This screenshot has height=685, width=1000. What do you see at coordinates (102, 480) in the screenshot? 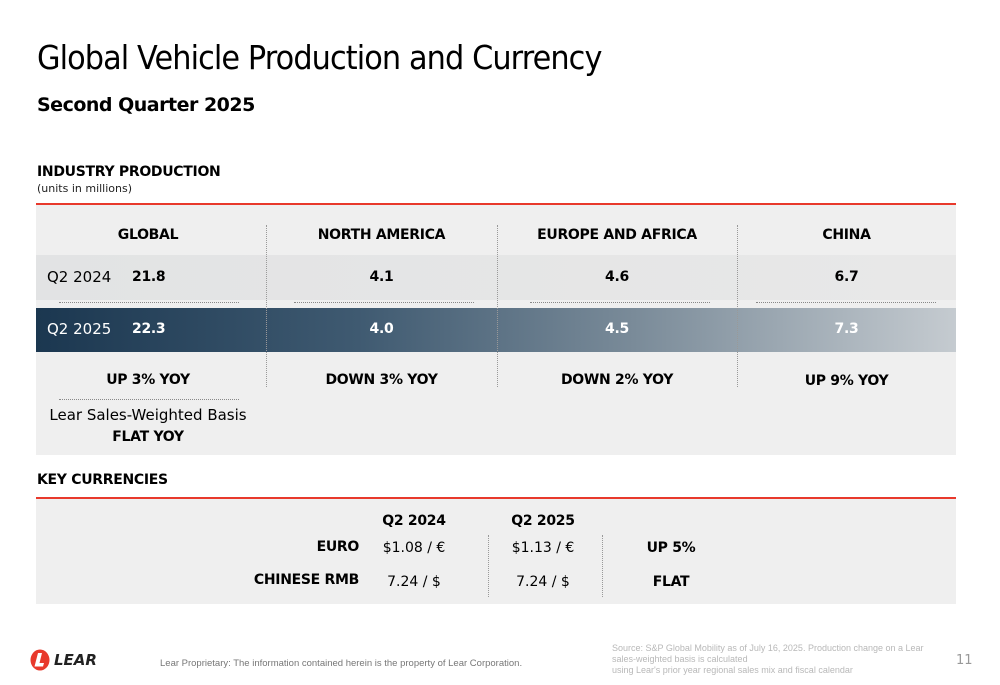
I see `currencies-section-title: KEY CURRENCIES` at bounding box center [102, 480].